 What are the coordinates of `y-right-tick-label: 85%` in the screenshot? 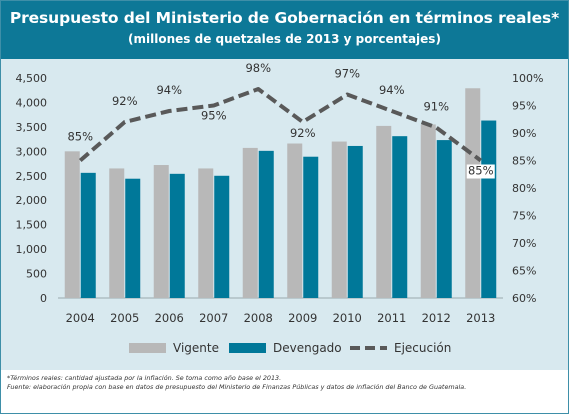 It's located at (524, 161).